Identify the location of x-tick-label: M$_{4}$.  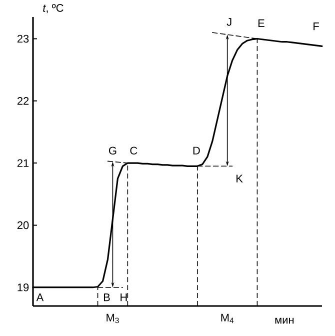
(227, 319).